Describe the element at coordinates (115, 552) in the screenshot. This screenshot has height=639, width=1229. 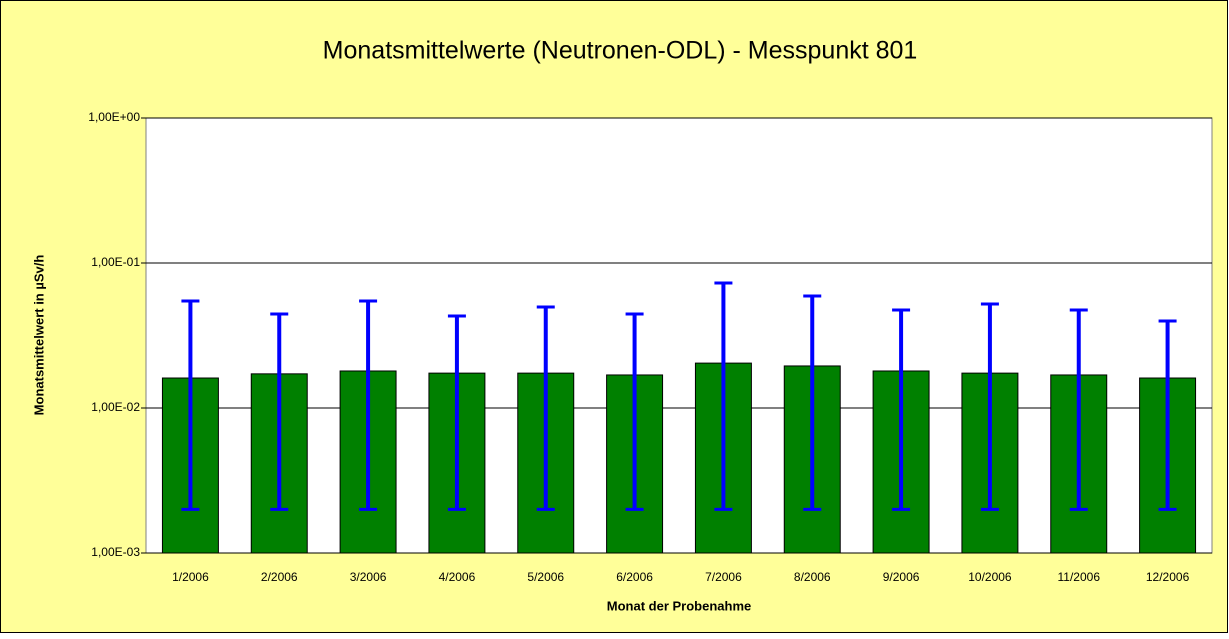
I see `y-tick-label: 1,00E-03` at that location.